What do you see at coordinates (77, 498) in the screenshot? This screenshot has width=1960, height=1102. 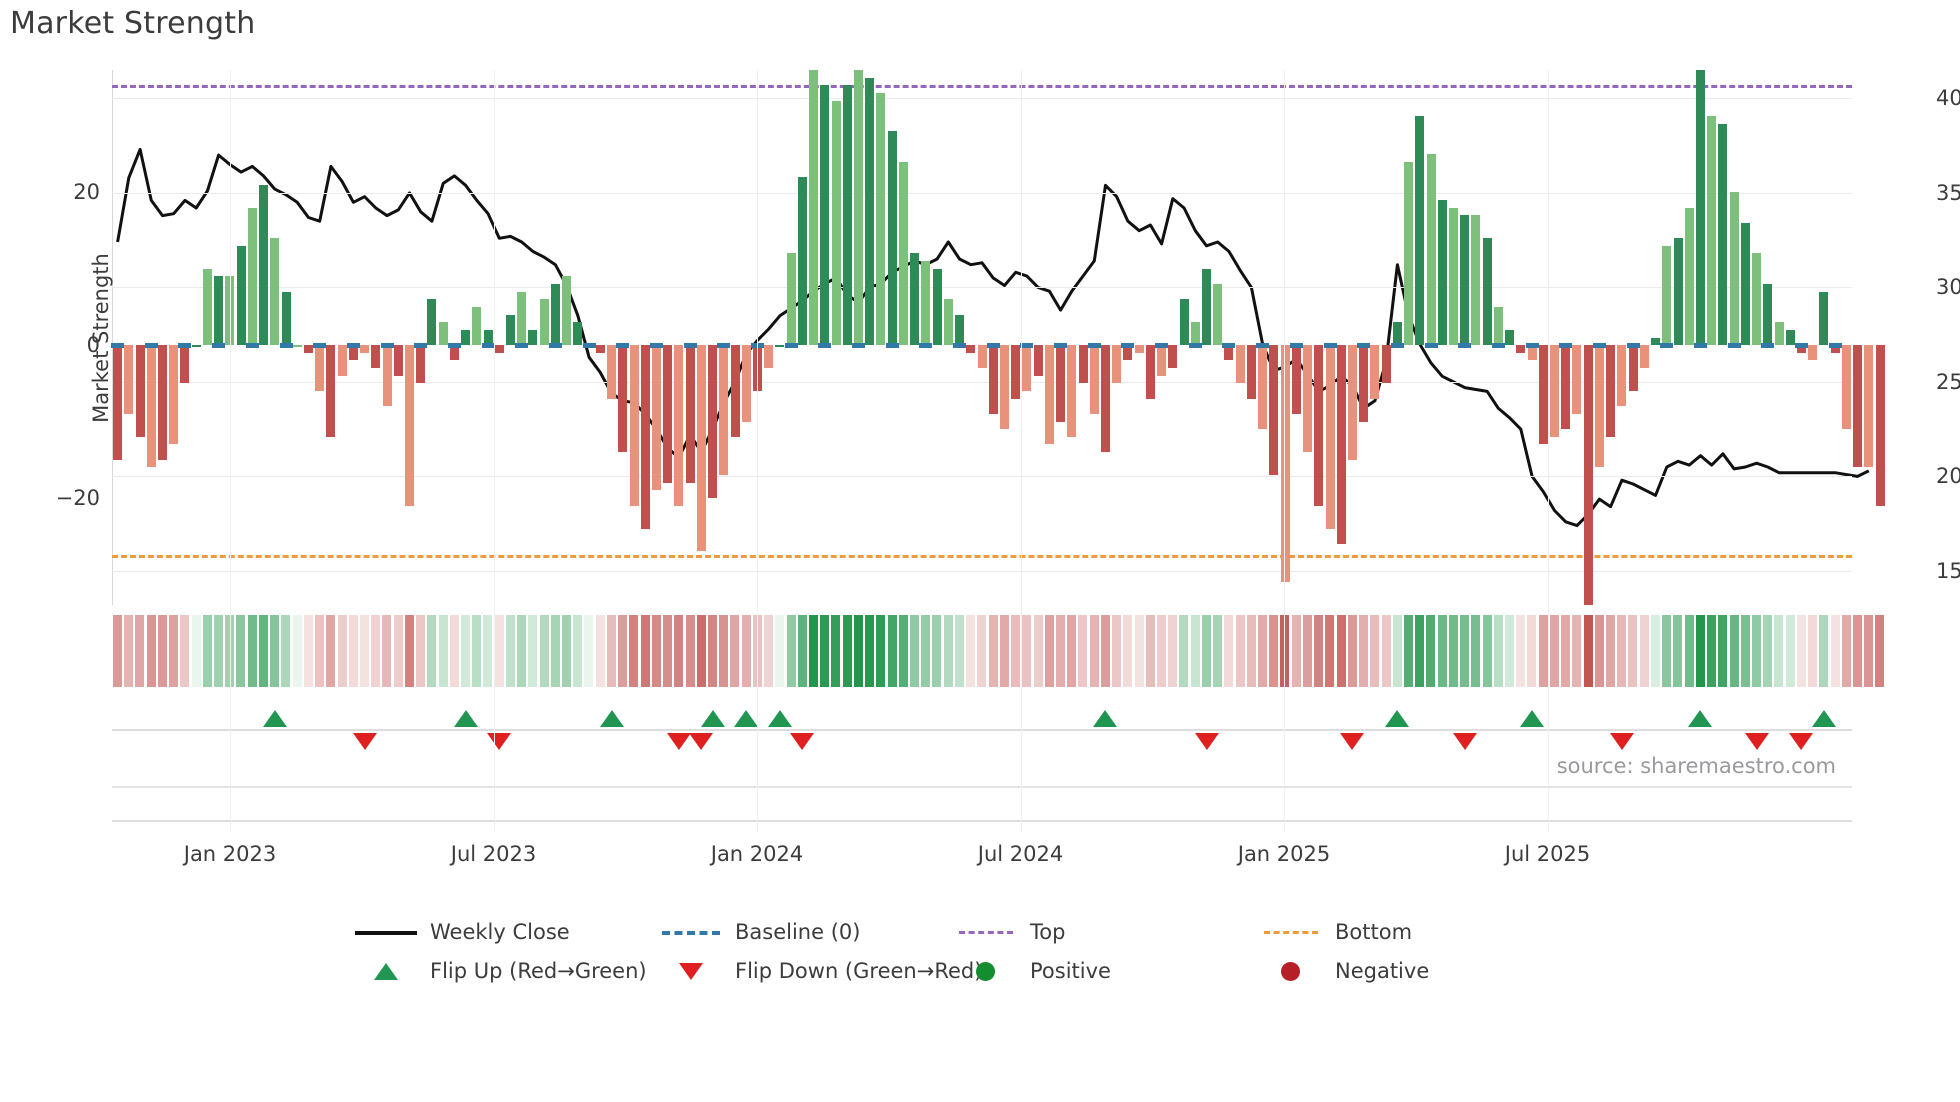 I see `left-axis-tick: −20` at bounding box center [77, 498].